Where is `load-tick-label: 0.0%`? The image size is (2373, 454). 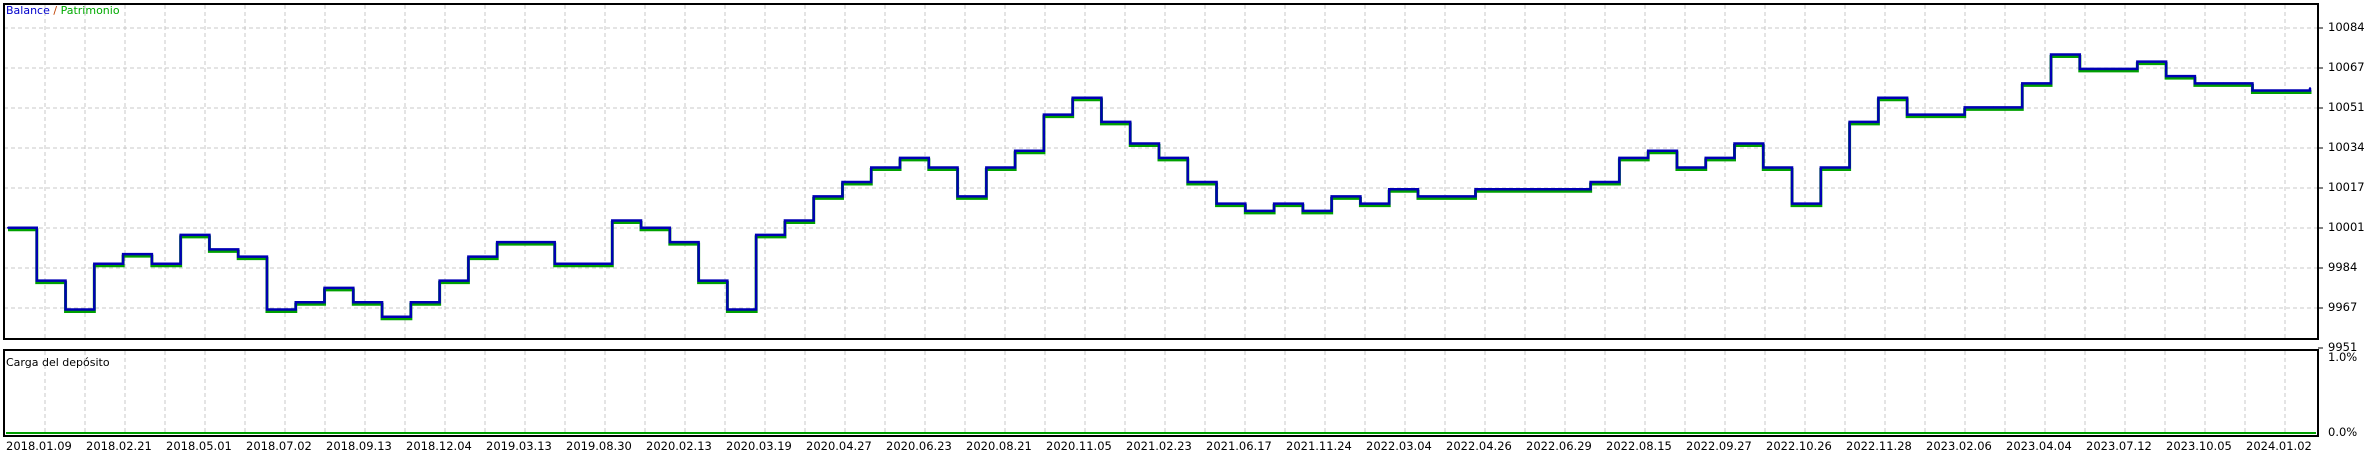 load-tick-label: 0.0% is located at coordinates (2343, 432).